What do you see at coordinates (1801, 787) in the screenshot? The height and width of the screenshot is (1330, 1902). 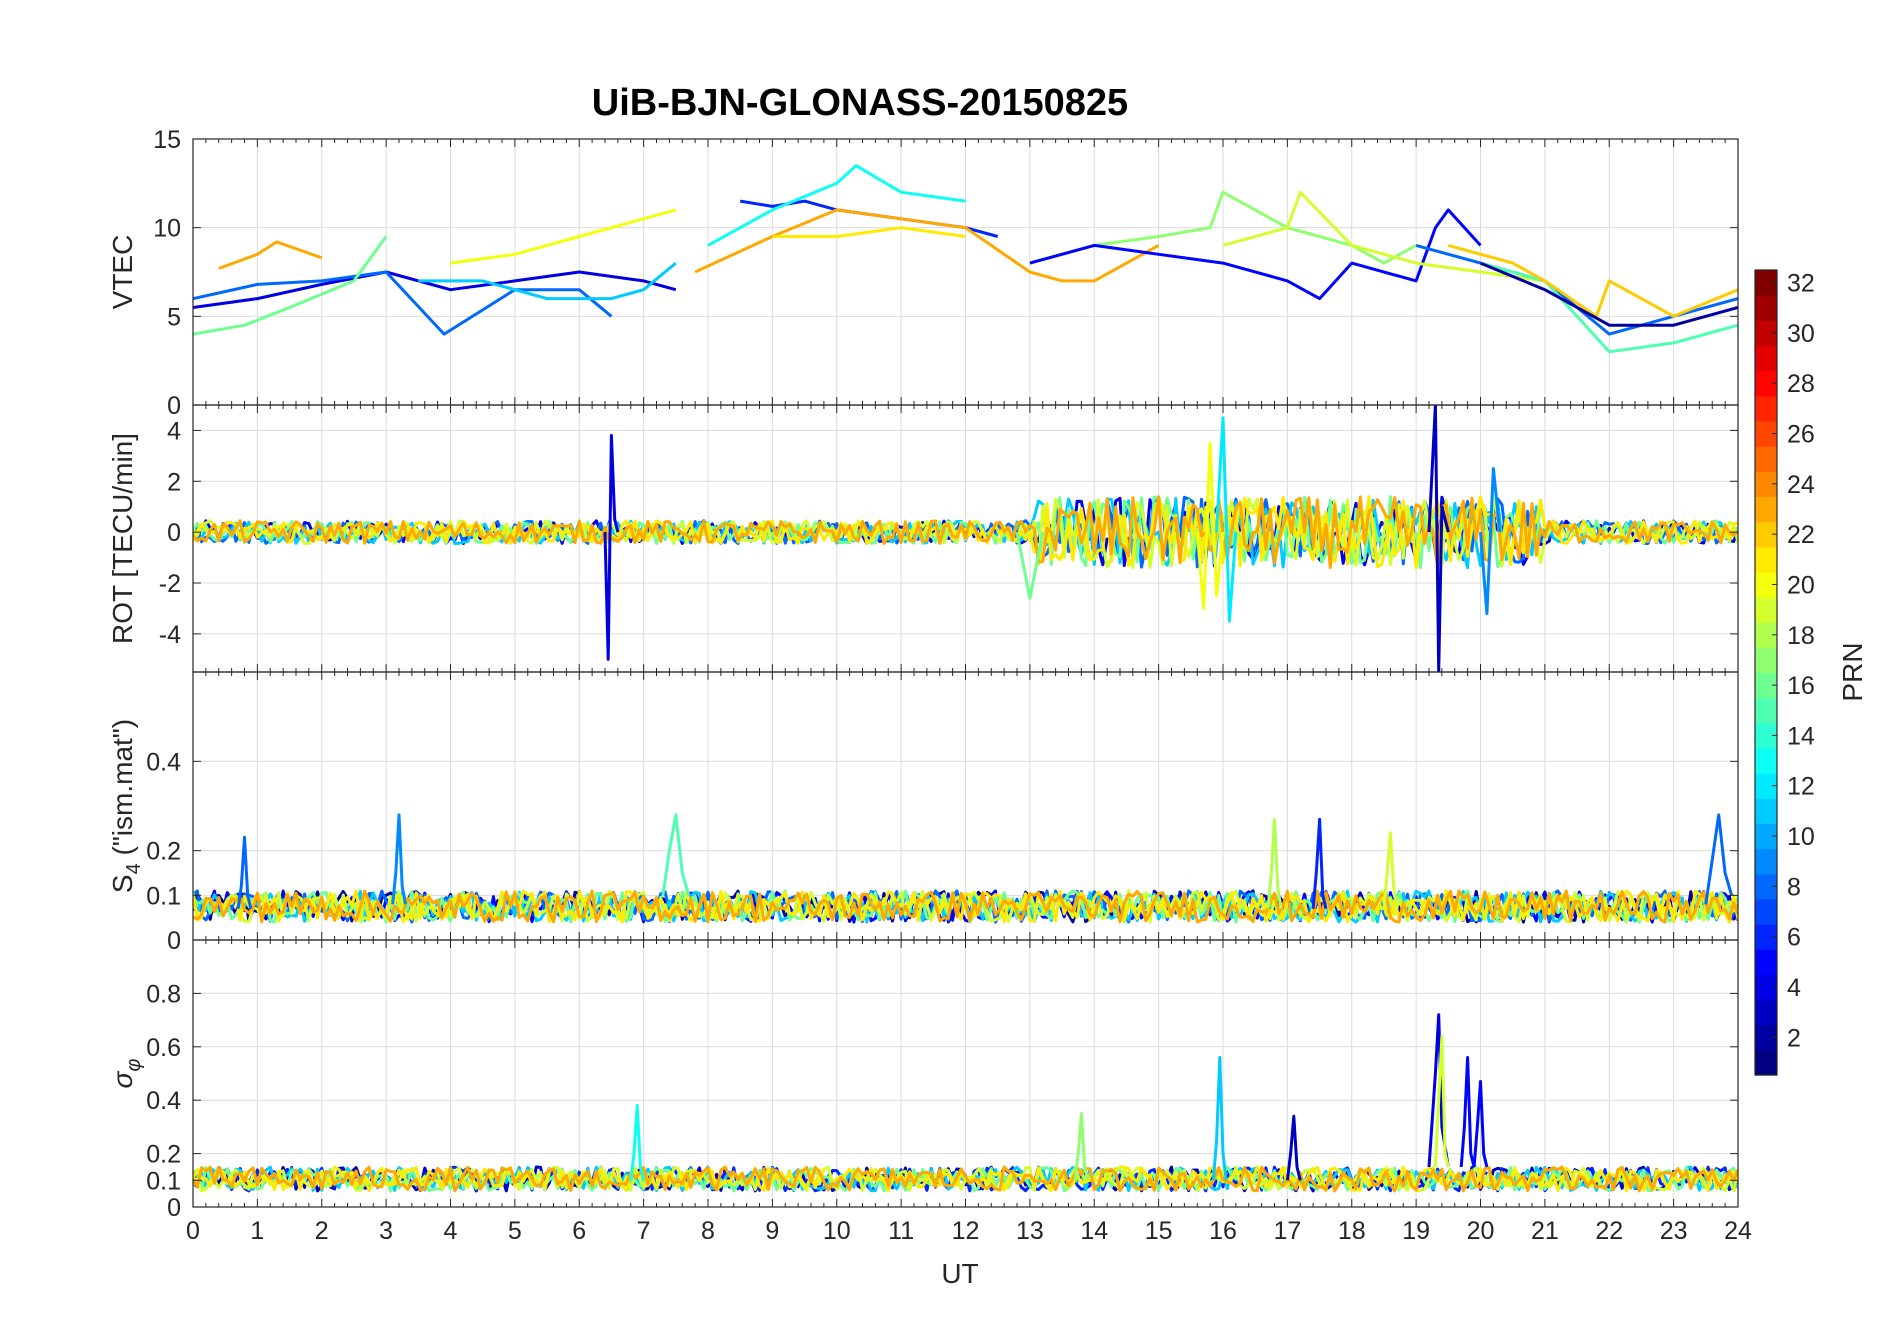 I see `colorbar-tick-label: 12` at bounding box center [1801, 787].